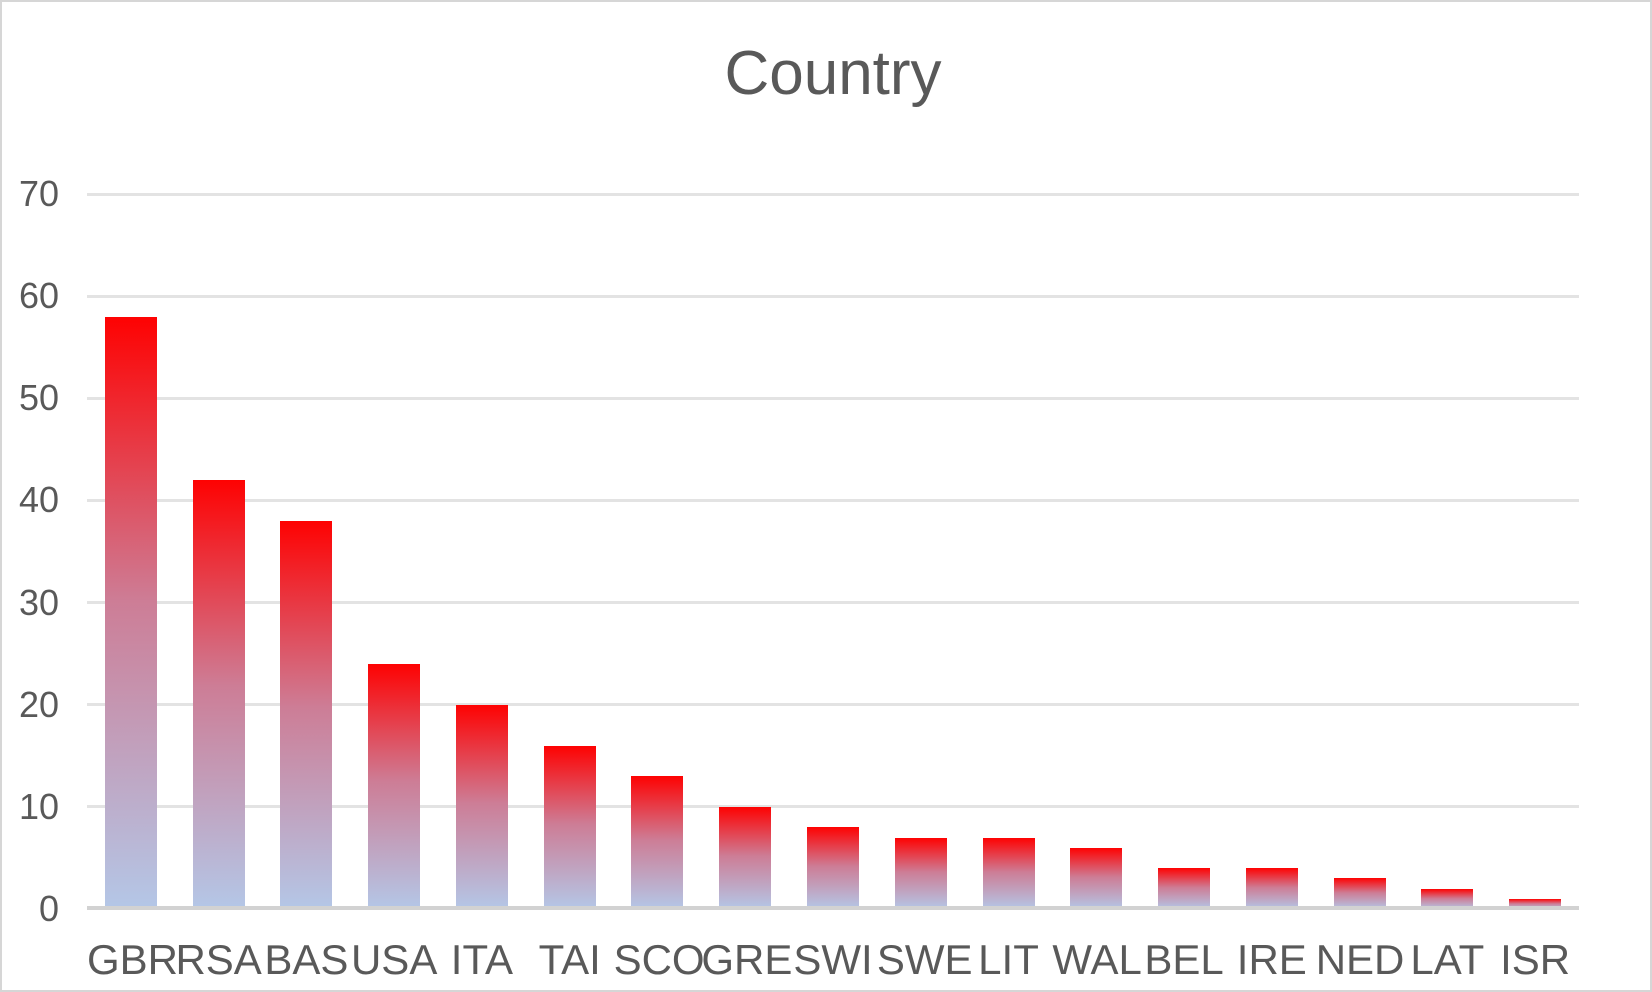 The width and height of the screenshot is (1652, 992). What do you see at coordinates (38, 296) in the screenshot?
I see `y-tick-label-60: 60` at bounding box center [38, 296].